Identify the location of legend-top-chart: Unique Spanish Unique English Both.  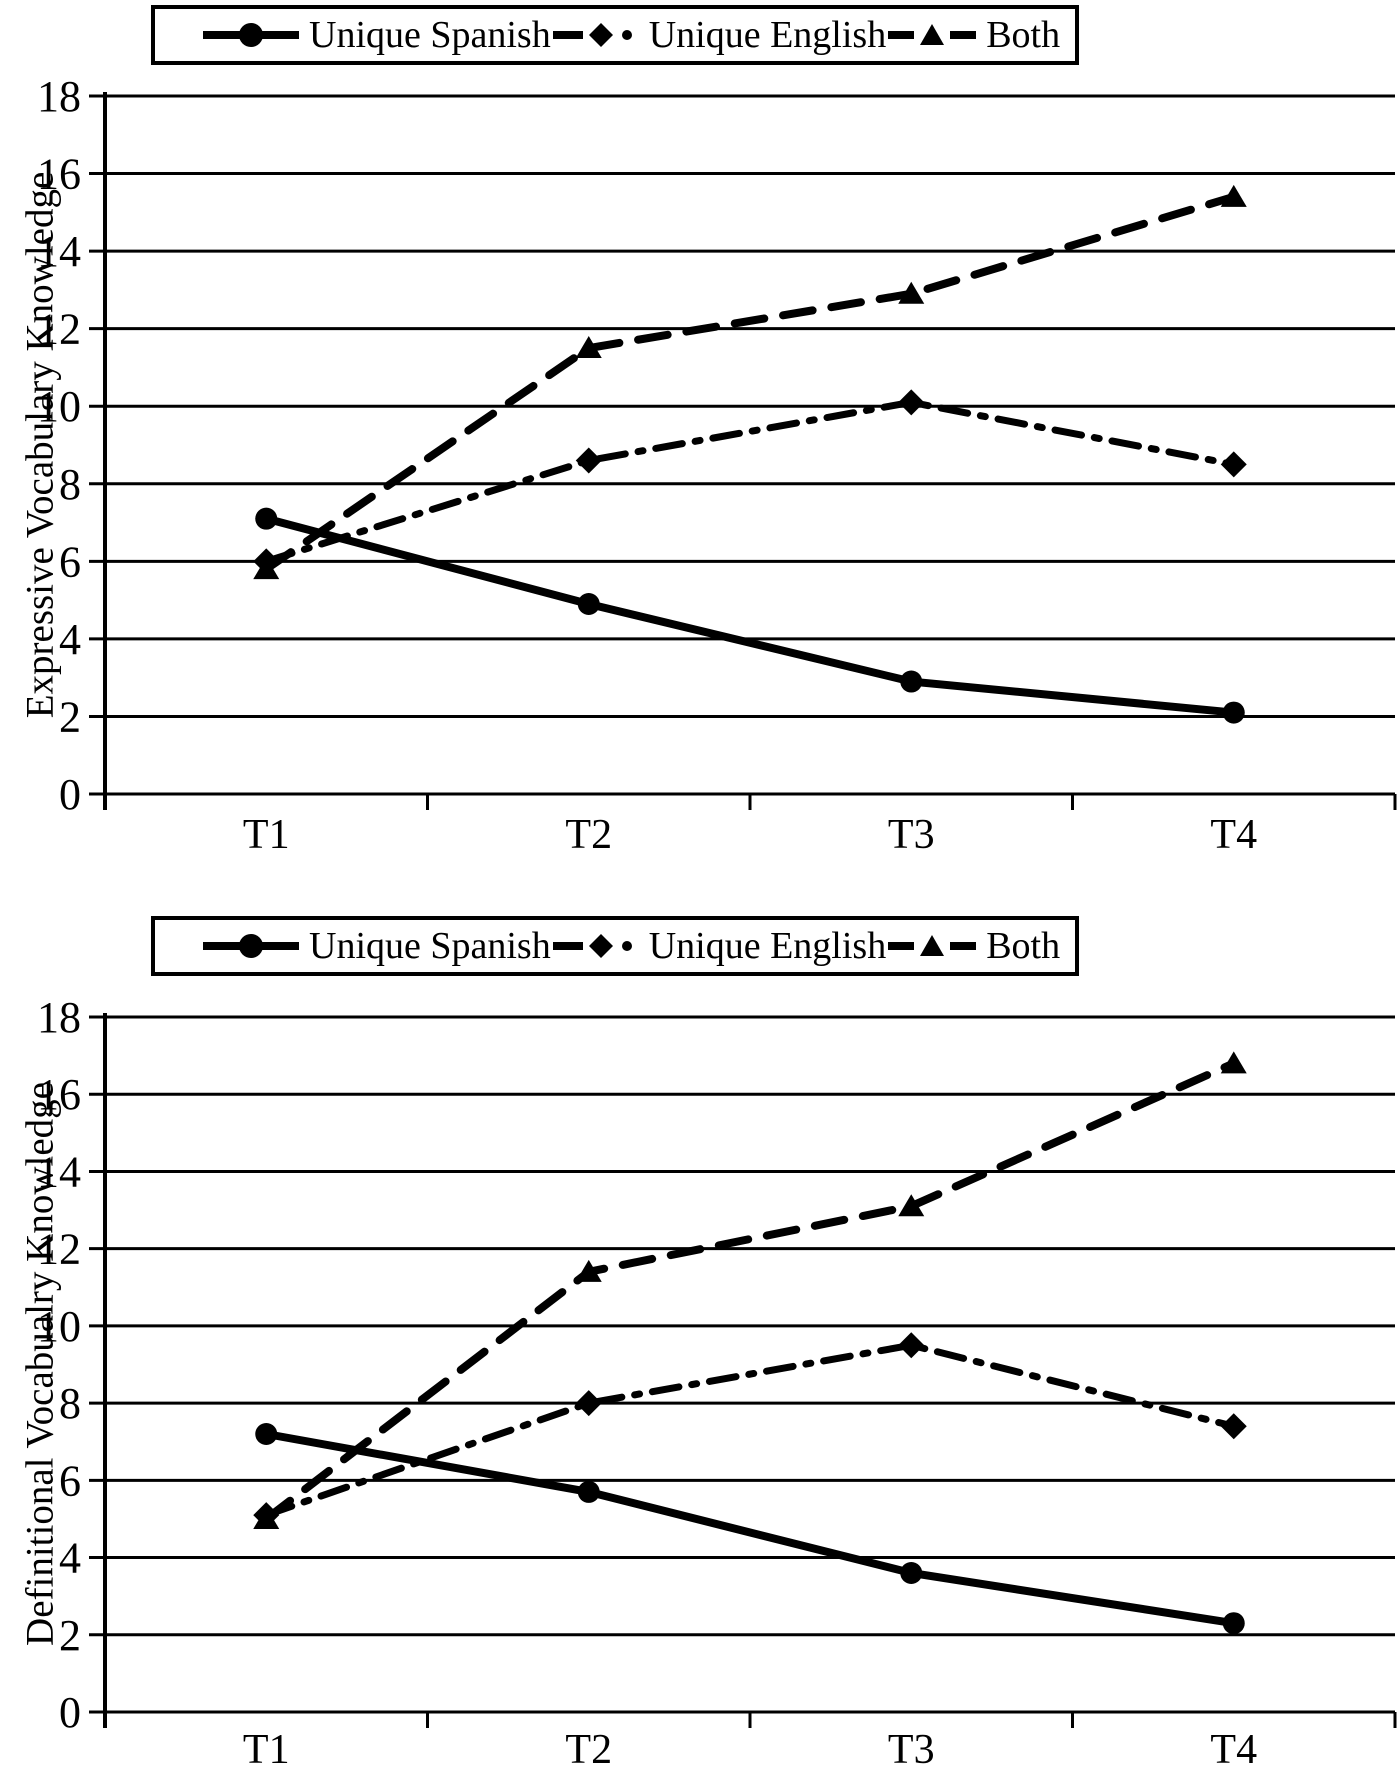
(615, 35).